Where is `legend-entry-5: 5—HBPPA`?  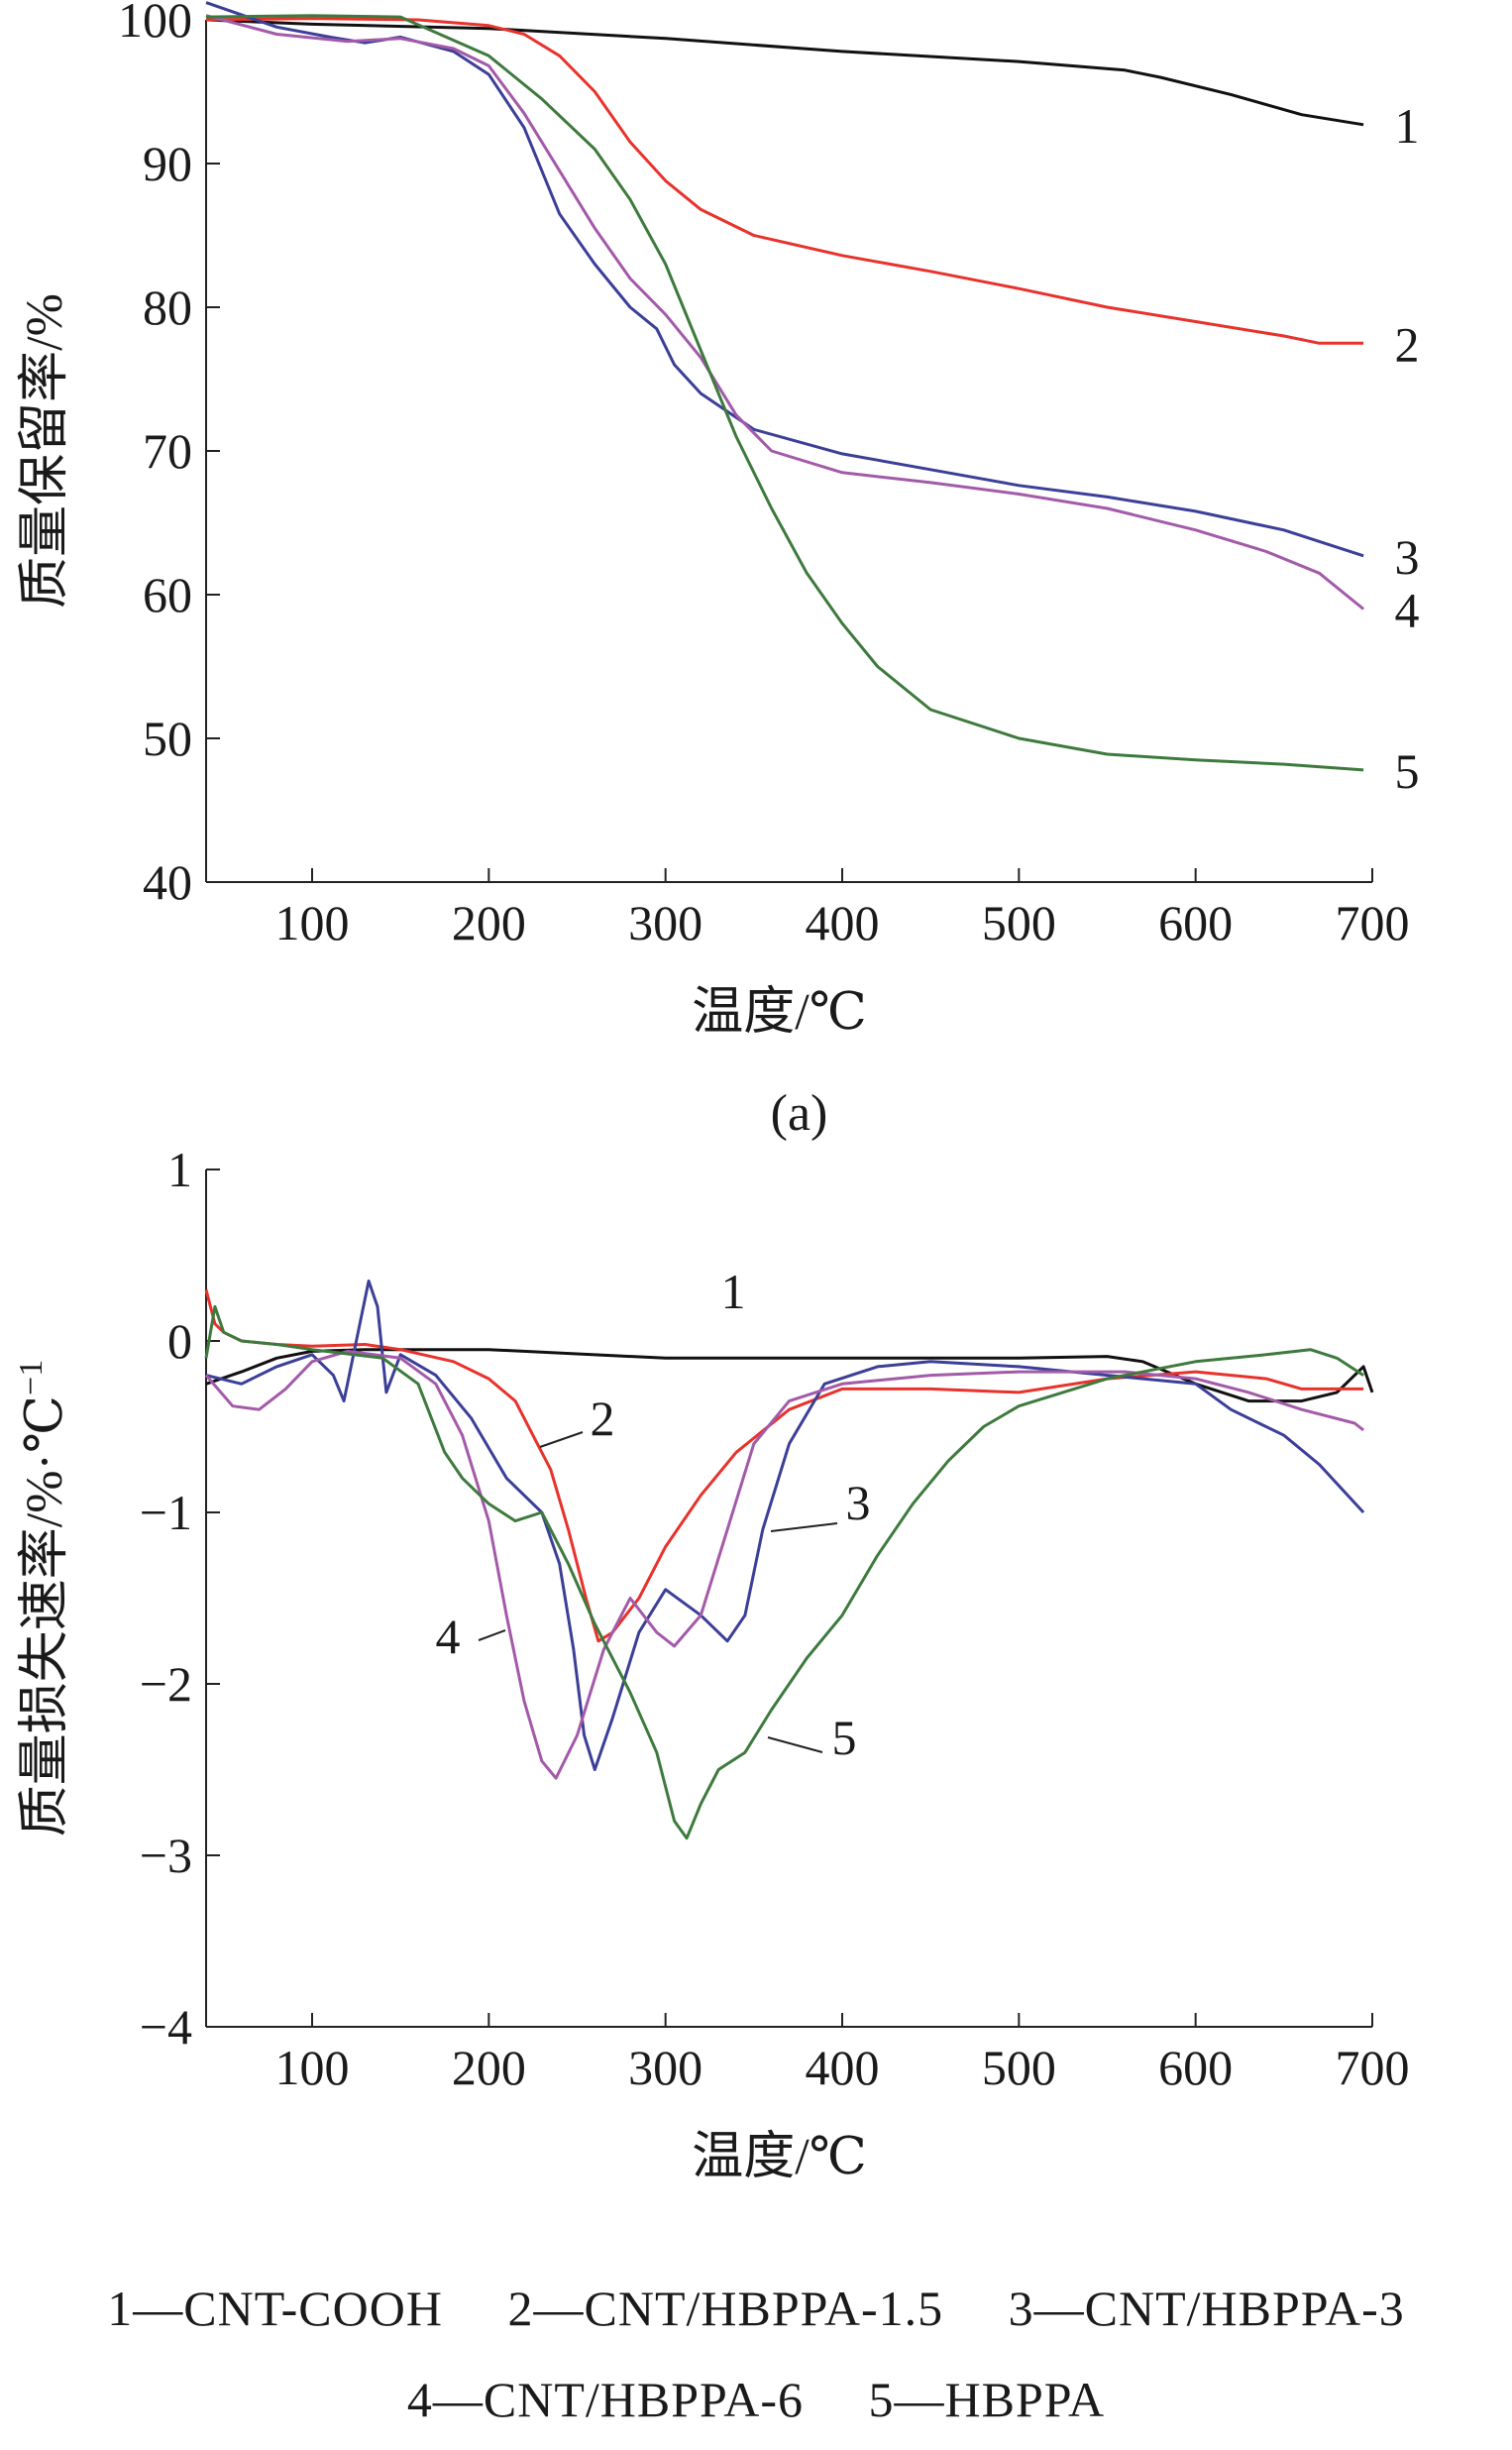
legend-entry-5: 5—HBPPA is located at coordinates (987, 2399).